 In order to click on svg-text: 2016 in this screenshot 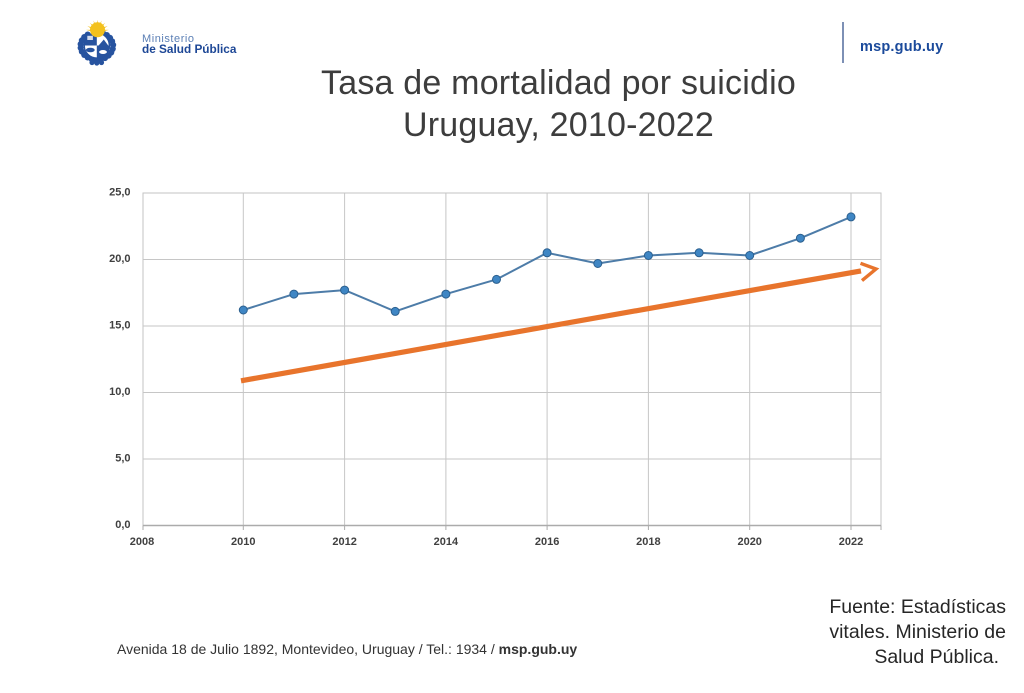, I will do `click(547, 542)`.